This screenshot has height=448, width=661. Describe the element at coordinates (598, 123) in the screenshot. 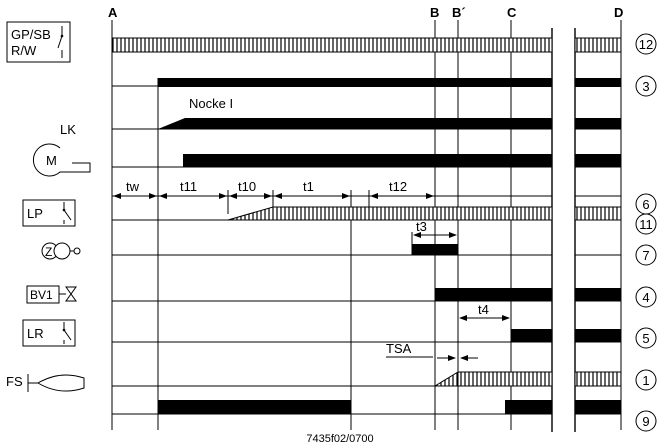

I see `lk-bar-right` at that location.